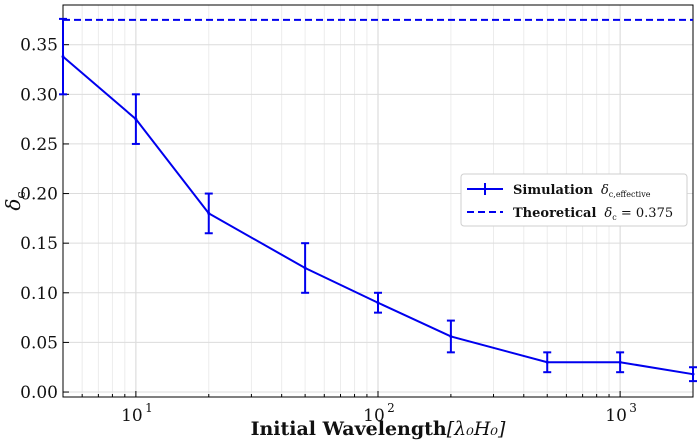  I want to click on y-tick-label: 0.35, so click(39, 46).